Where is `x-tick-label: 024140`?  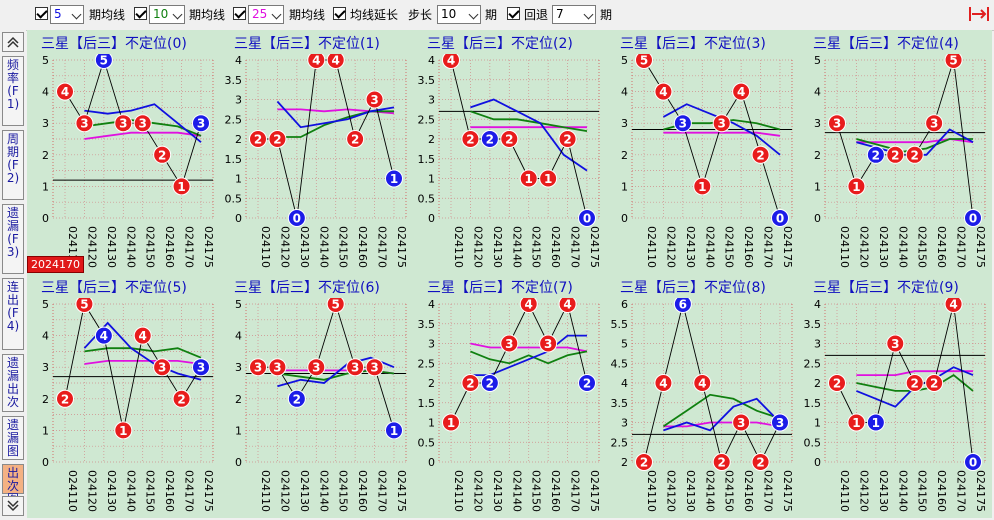 x-tick-label: 024140 is located at coordinates (902, 491).